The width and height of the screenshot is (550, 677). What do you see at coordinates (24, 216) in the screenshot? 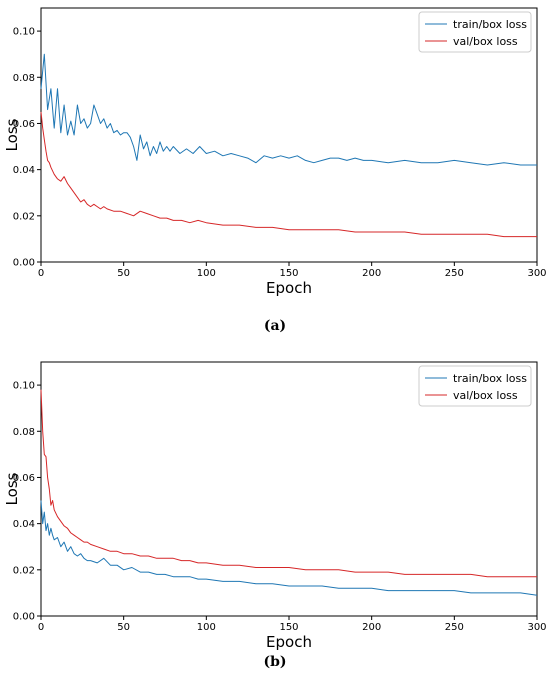
I see `chart-a-y-tick-label: 0.02` at bounding box center [24, 216].